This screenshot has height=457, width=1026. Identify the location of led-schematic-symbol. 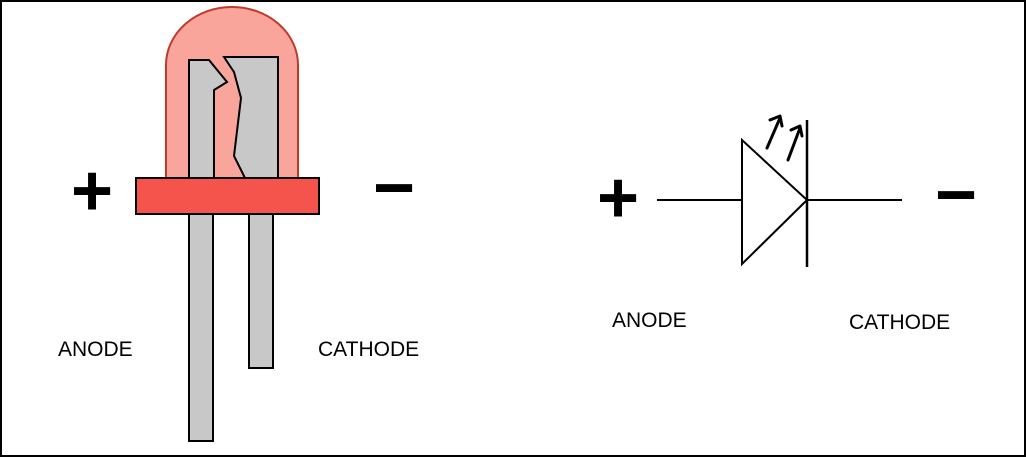
(779, 190).